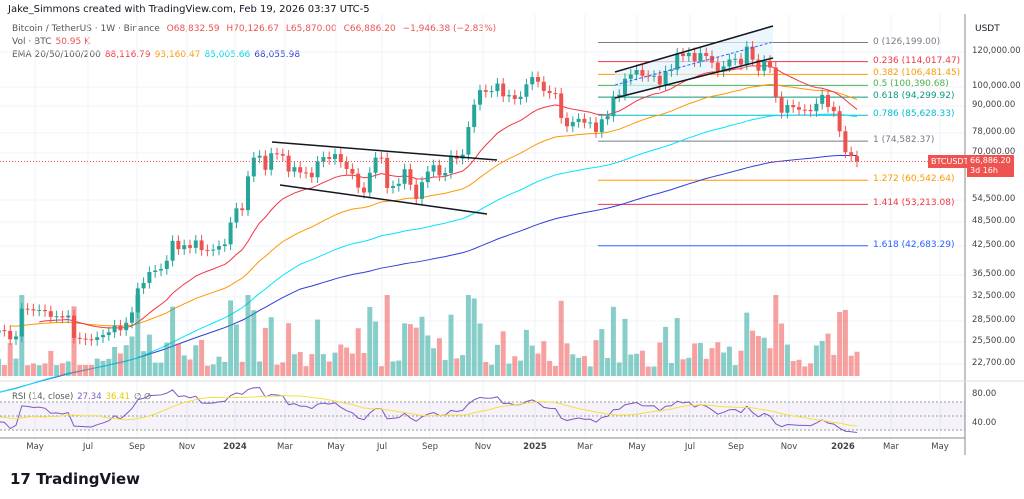  Describe the element at coordinates (311, 29) in the screenshot. I see `low-value: L65,870.00` at that location.